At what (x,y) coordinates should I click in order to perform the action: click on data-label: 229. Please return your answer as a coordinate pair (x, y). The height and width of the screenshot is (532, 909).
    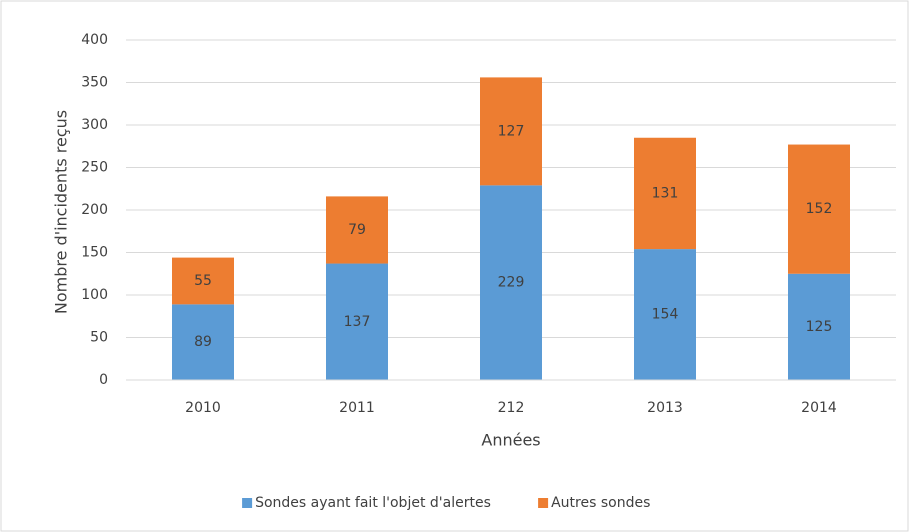
    Looking at the image, I should click on (511, 283).